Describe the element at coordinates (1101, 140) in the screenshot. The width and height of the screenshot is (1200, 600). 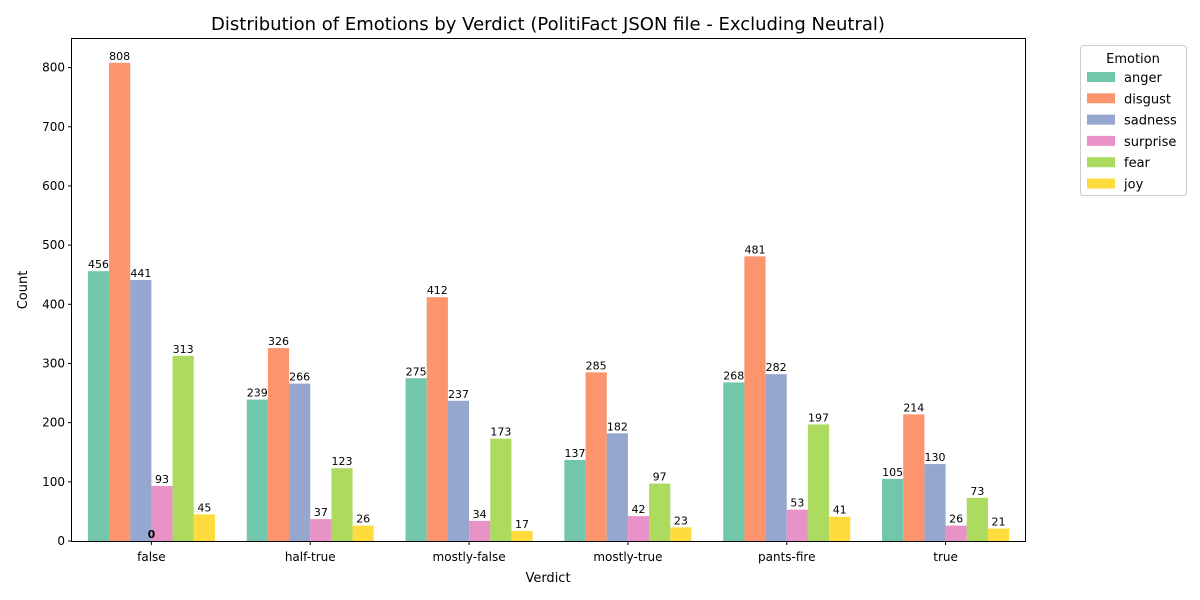
I see `legend-swatch-surprise` at that location.